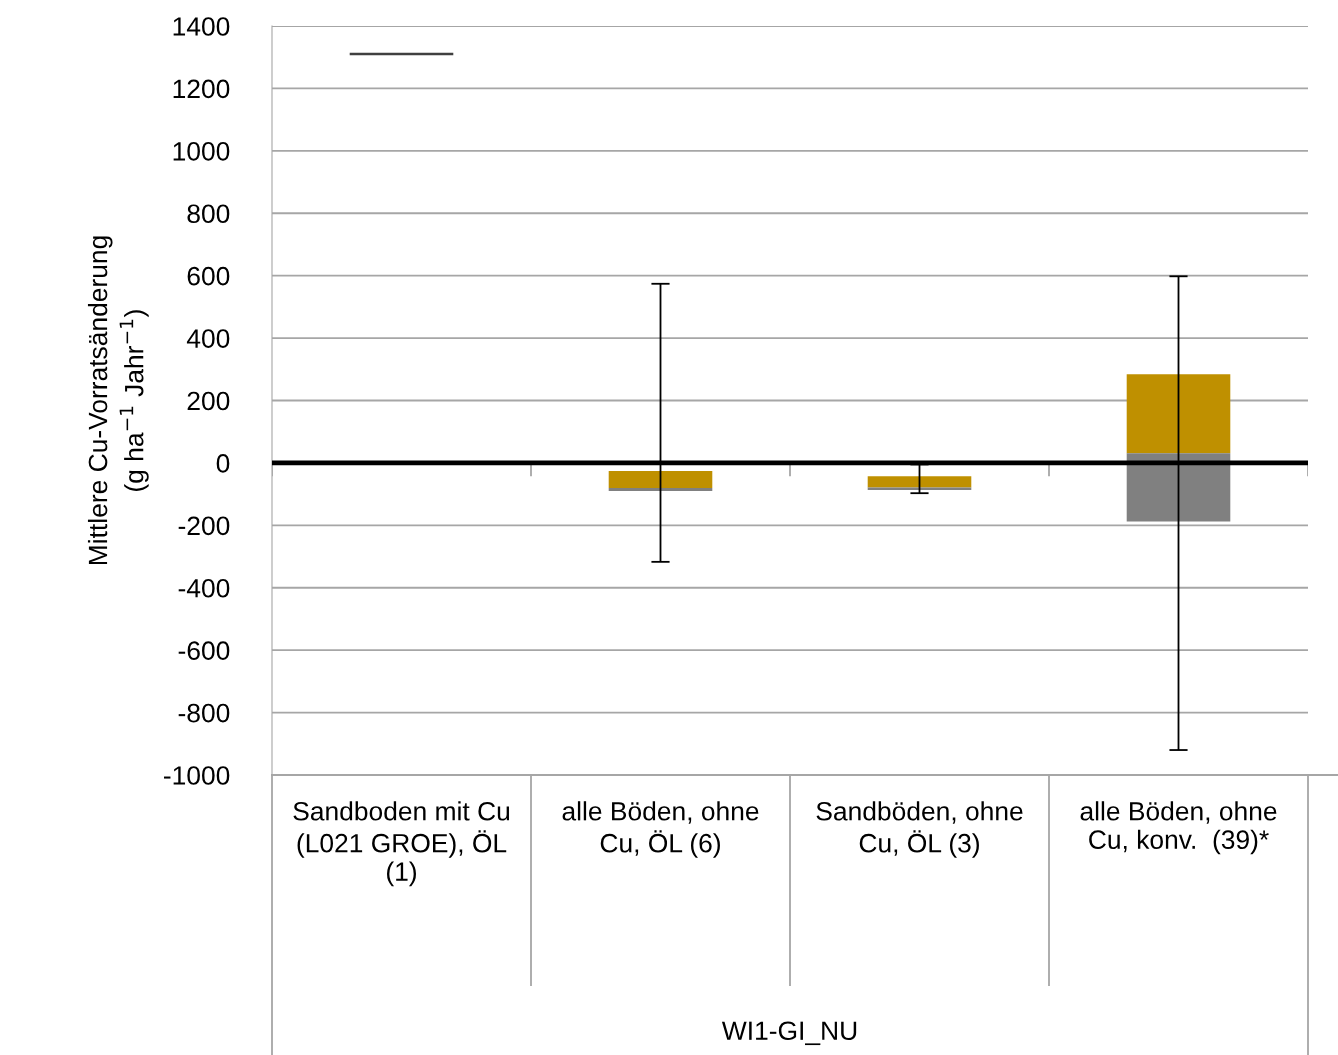 Image resolution: width=1338 pixels, height=1055 pixels. I want to click on y-tick-label: -400, so click(204, 588).